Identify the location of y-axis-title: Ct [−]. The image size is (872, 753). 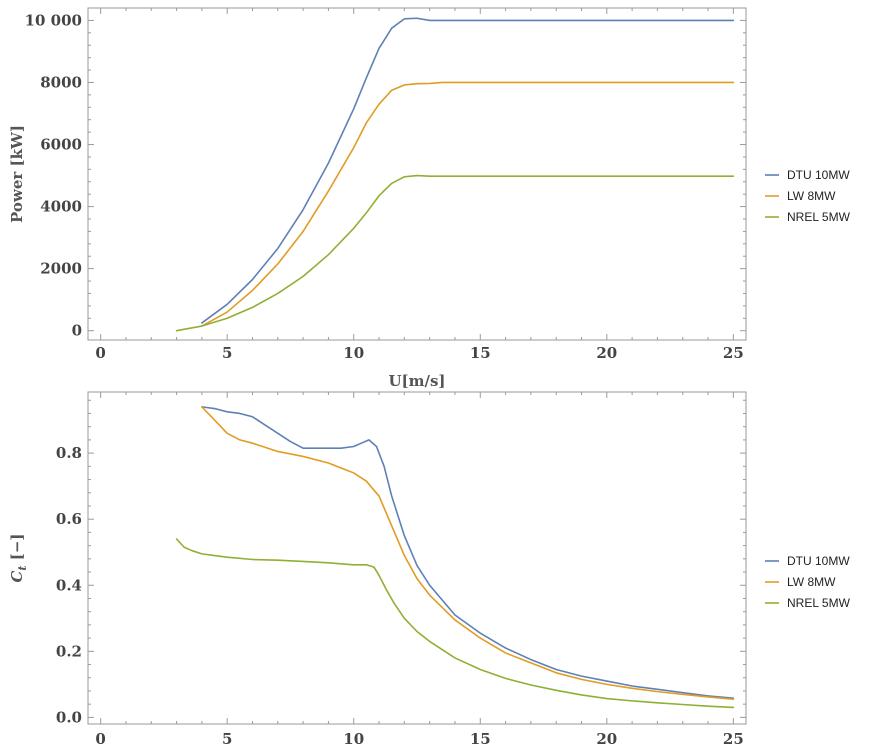
(18, 557).